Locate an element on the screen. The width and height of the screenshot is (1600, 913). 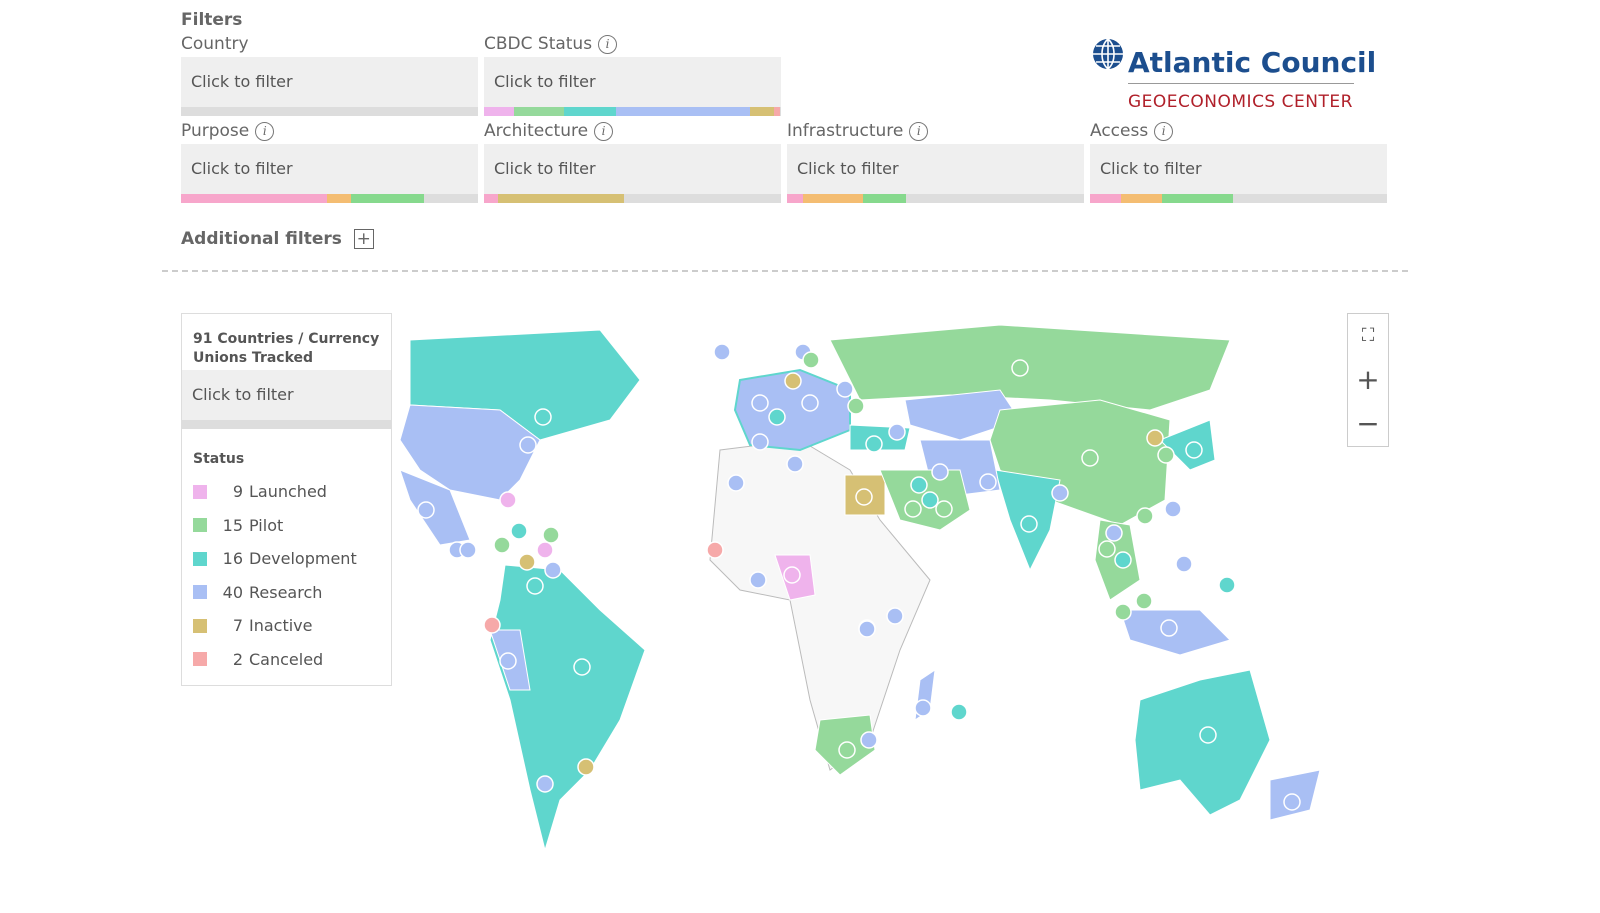
legend-count: 15 is located at coordinates (232, 525).